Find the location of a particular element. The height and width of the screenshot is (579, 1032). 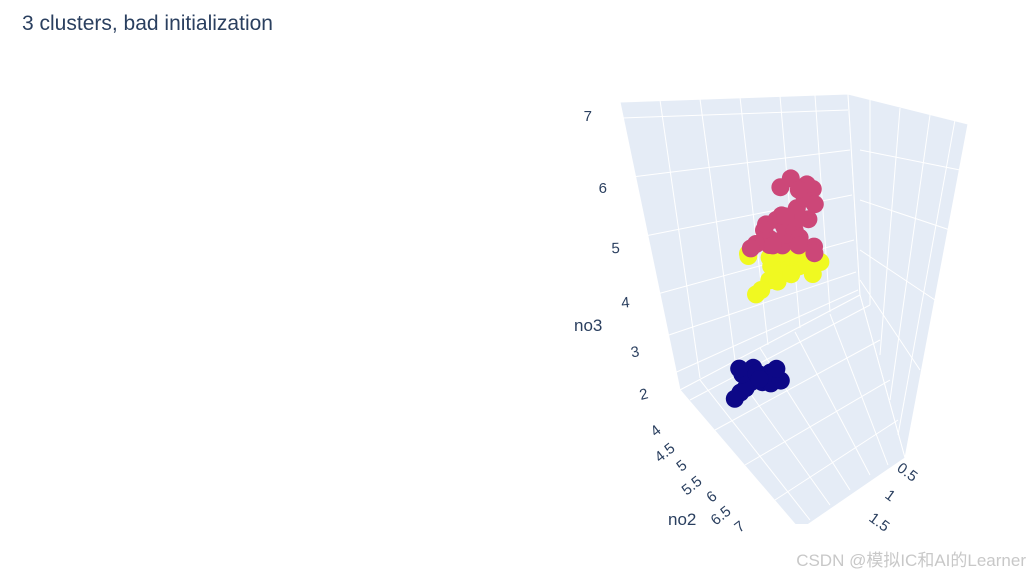

chart-title: 3 clusters, bad initialization is located at coordinates (147, 23).